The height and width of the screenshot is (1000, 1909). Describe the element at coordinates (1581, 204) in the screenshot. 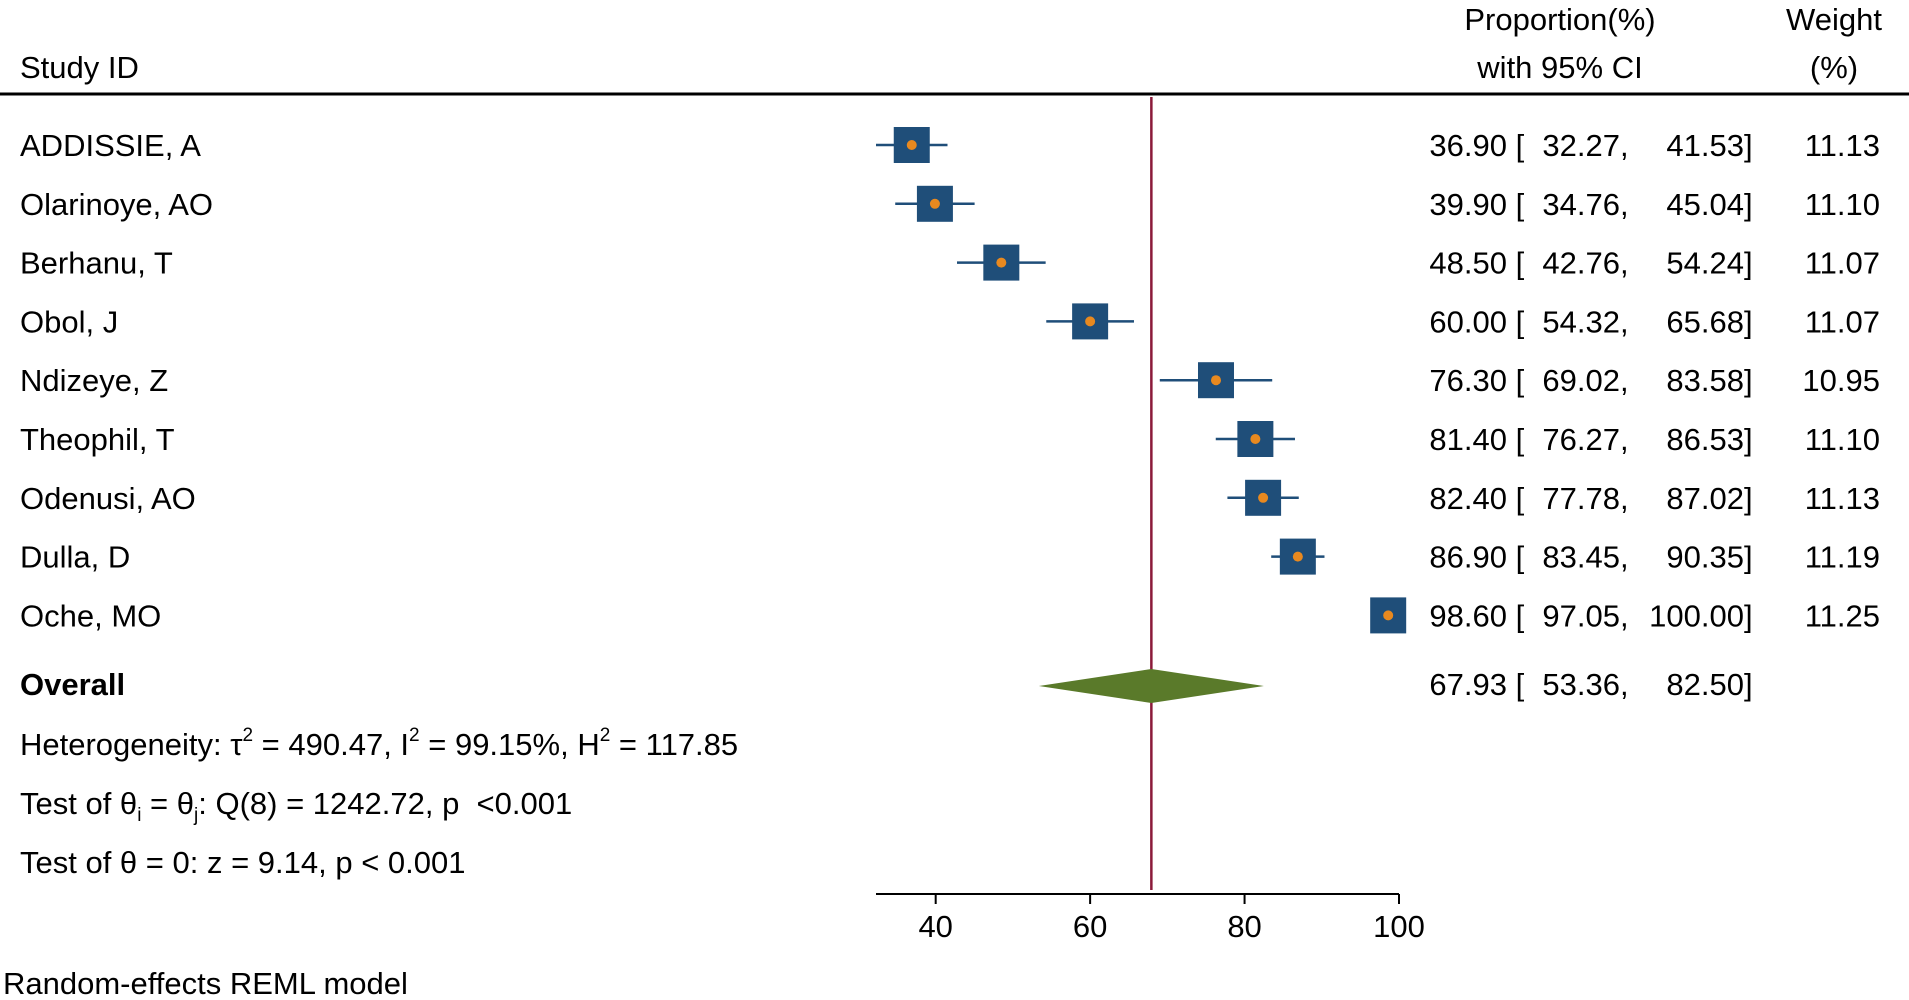

I see `study-lo: 34.76` at that location.